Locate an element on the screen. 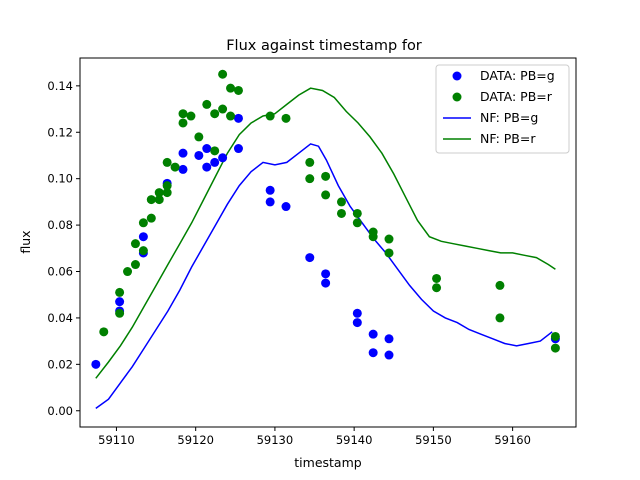  legend: DATA: PB=g DATA: PB=r NF: PB=g NF: PB=r is located at coordinates (502, 109).